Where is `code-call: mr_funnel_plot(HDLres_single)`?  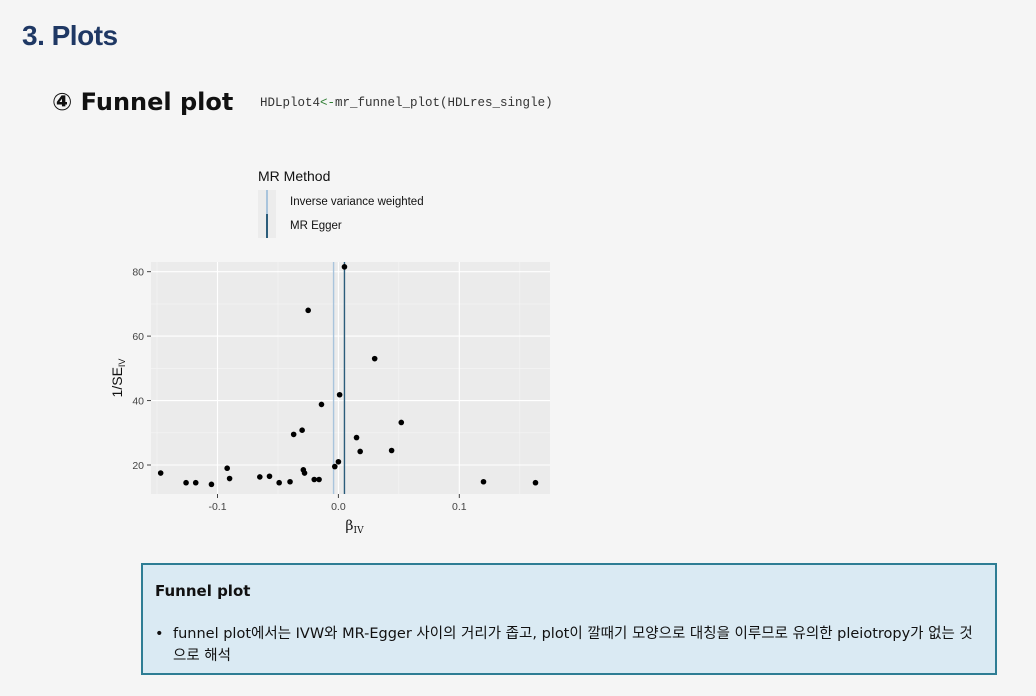
code-call: mr_funnel_plot(HDLres_single) is located at coordinates (444, 103).